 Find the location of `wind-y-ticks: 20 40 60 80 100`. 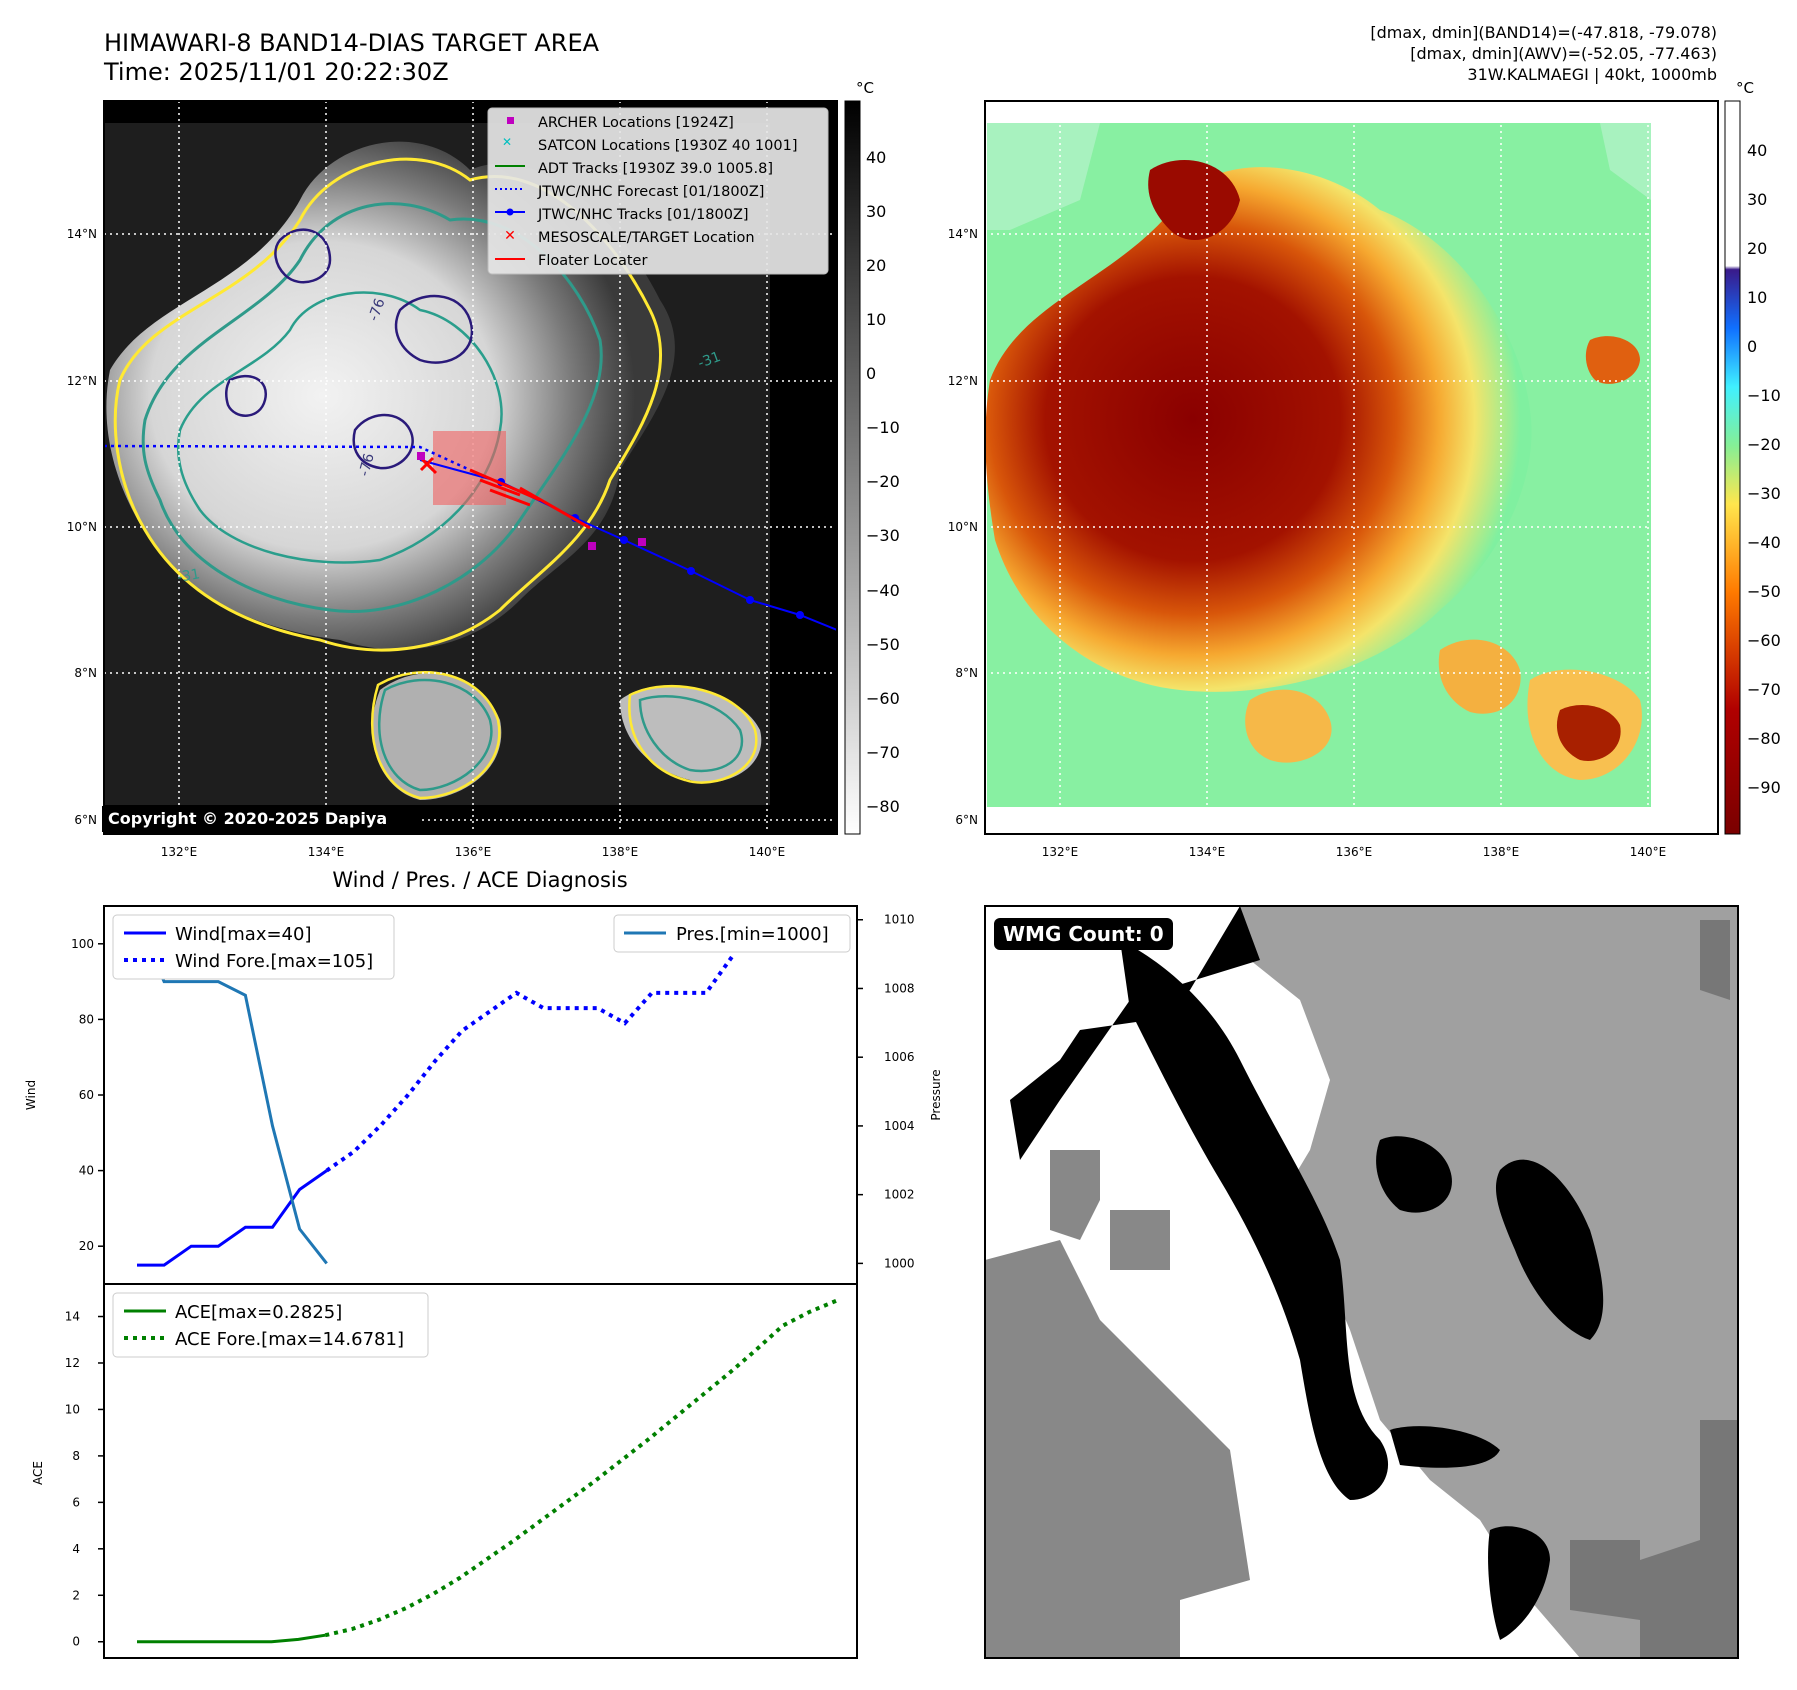

wind-y-ticks: 20 40 60 80 100 is located at coordinates (87, 1095).